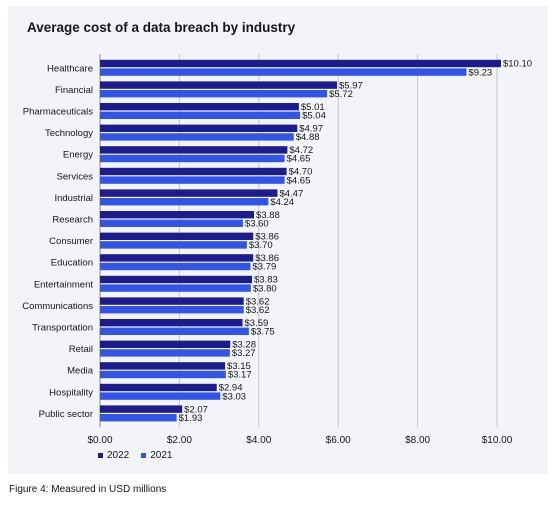  Describe the element at coordinates (177, 258) in the screenshot. I see `bar-2022-education` at that location.